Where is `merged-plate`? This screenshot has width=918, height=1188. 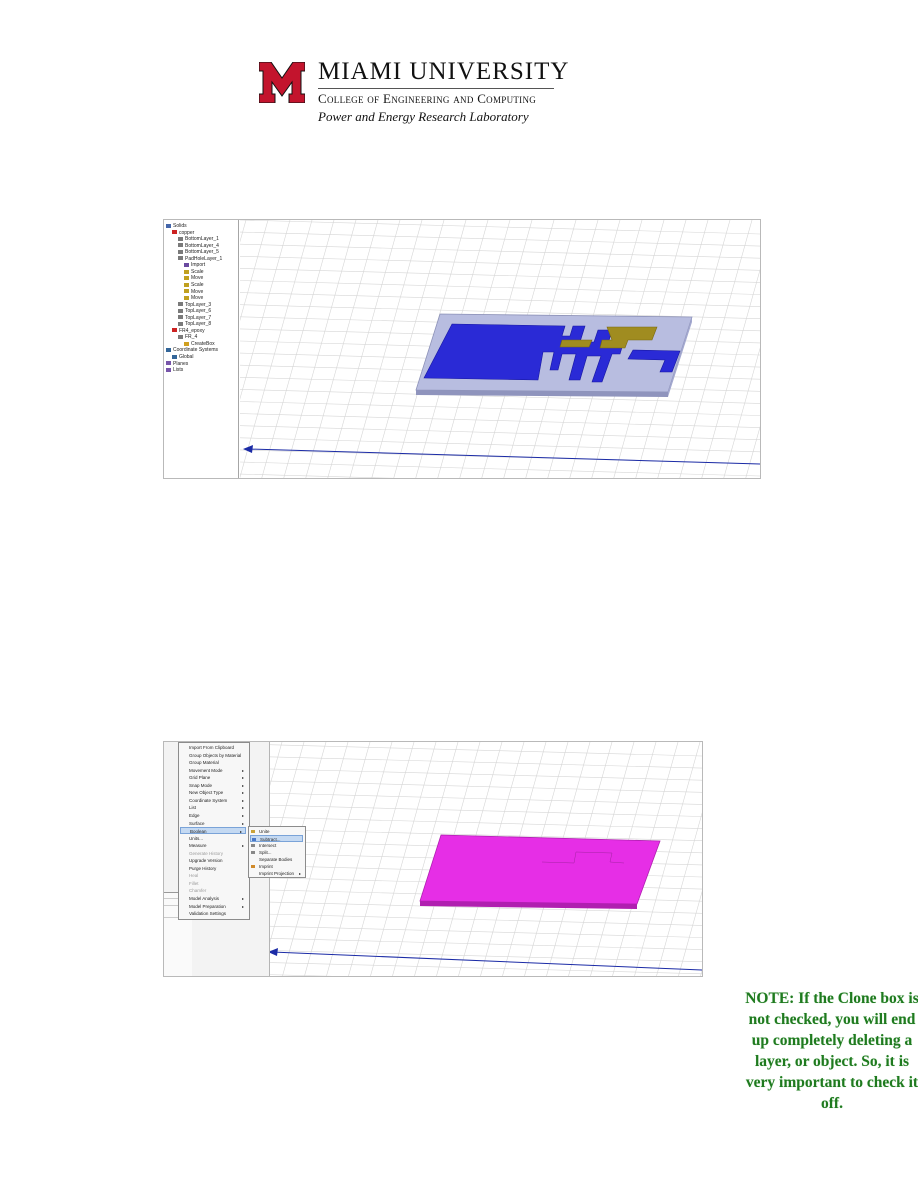 merged-plate is located at coordinates (540, 869).